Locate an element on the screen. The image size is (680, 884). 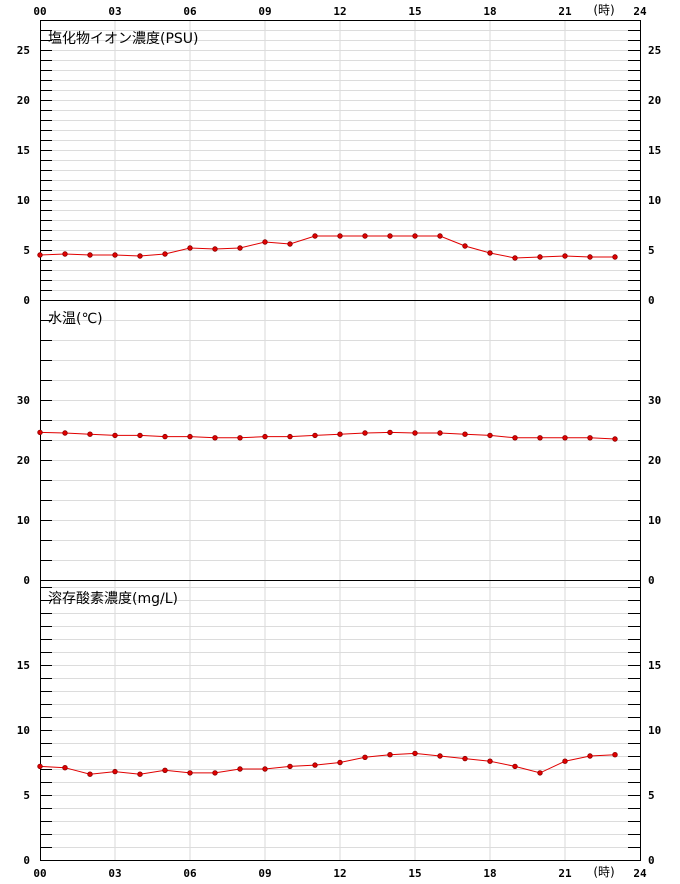
y-tick-label-right: 5 is located at coordinates (651, 795).